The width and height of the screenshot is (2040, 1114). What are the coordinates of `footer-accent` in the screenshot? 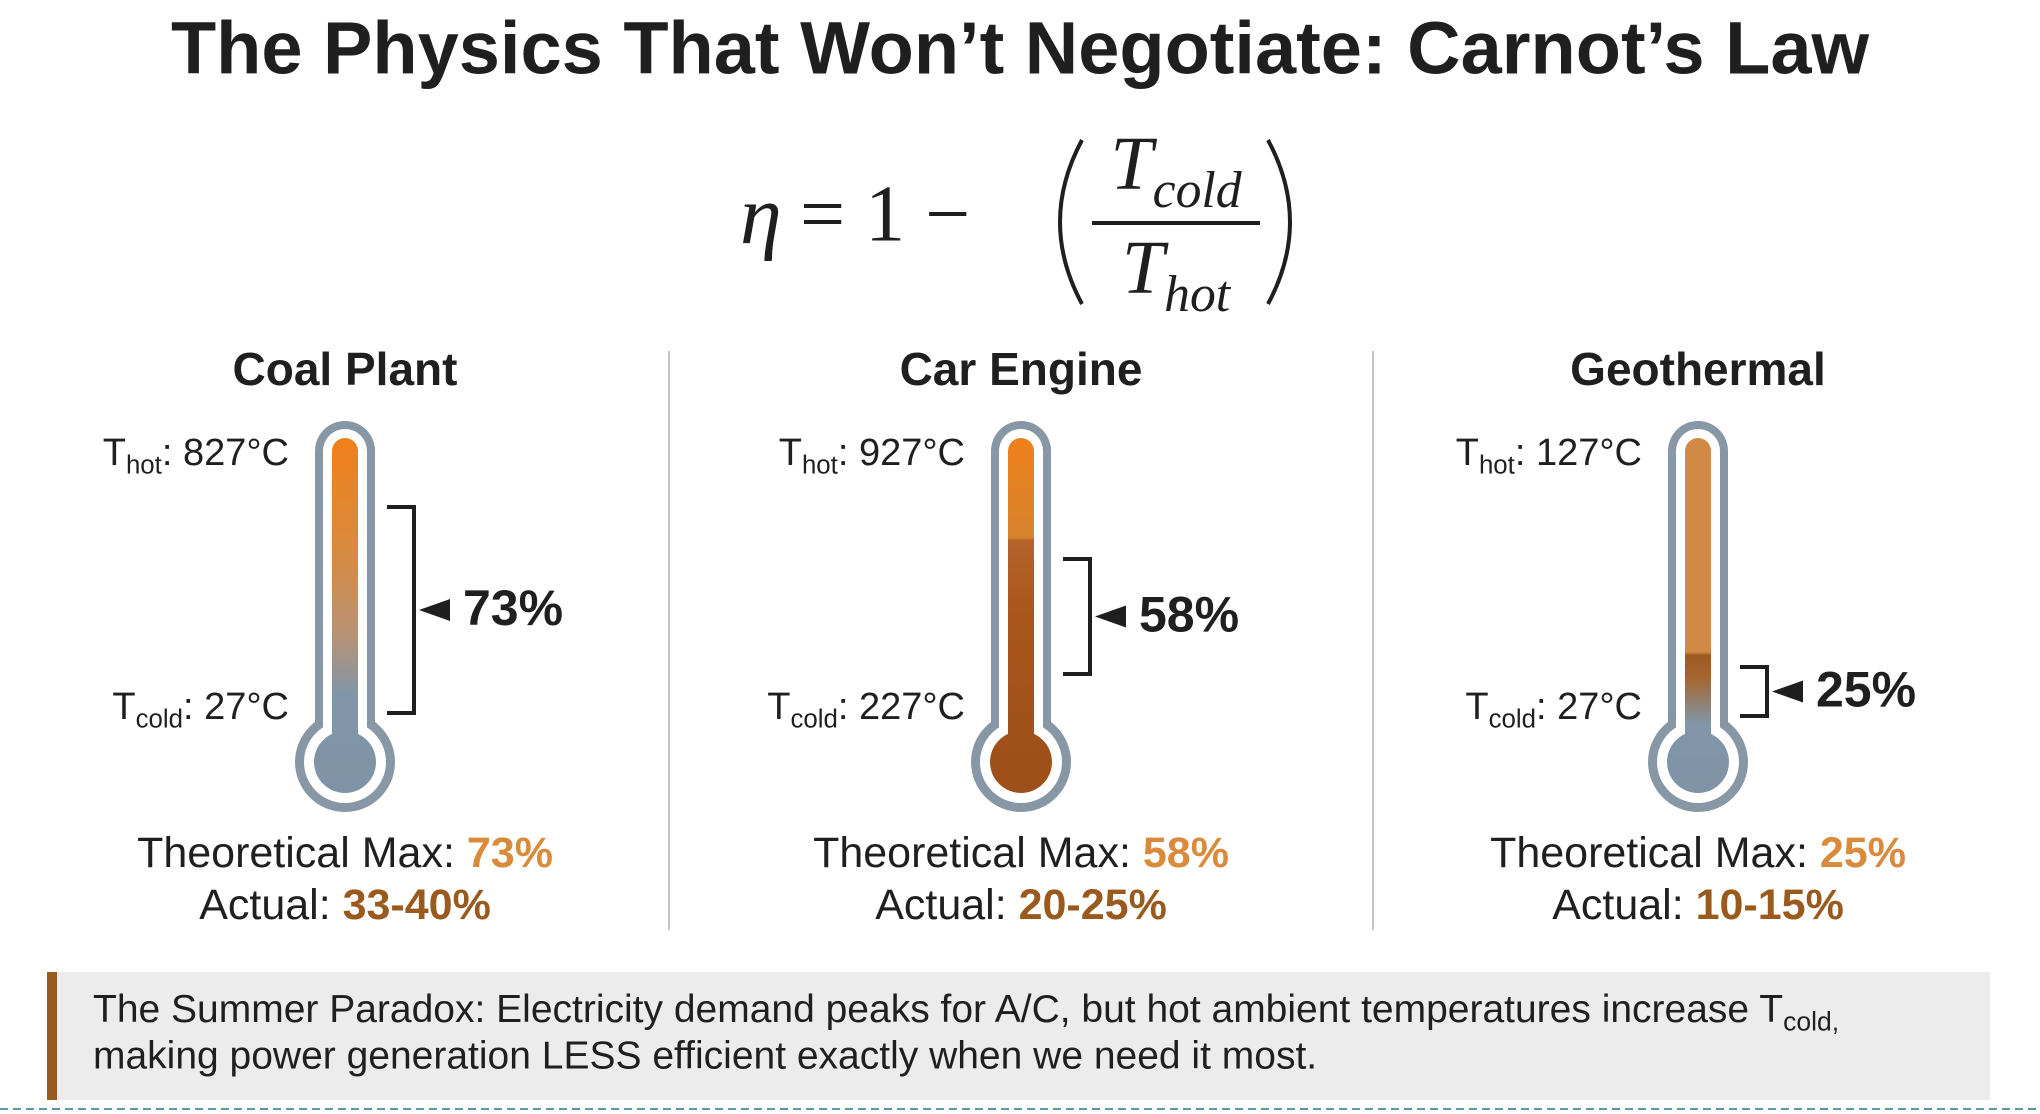 It's located at (52, 1036).